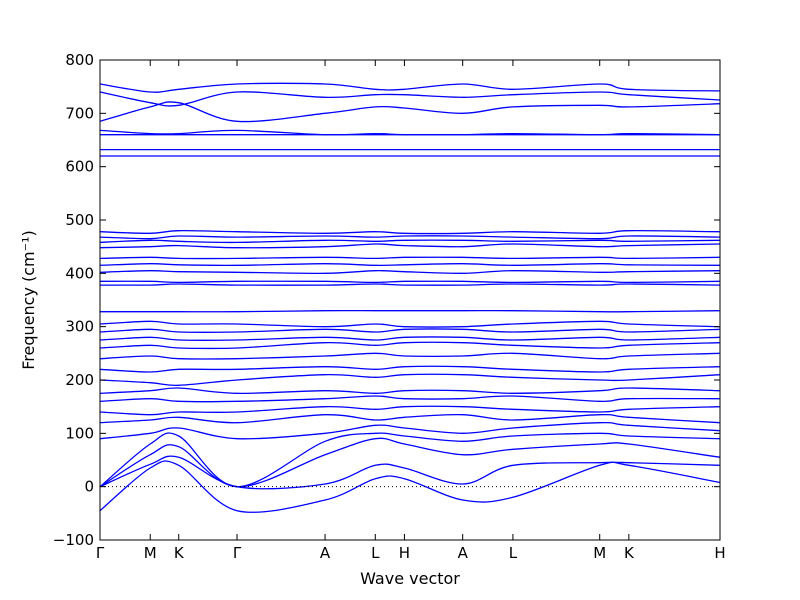 Image resolution: width=800 pixels, height=600 pixels. What do you see at coordinates (79, 60) in the screenshot?
I see `y-tick-label: 800` at bounding box center [79, 60].